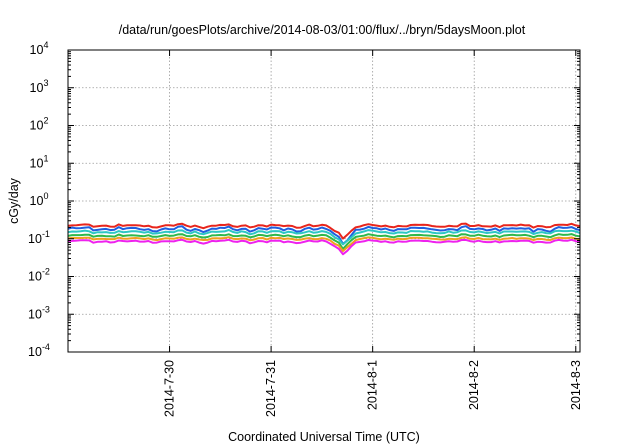 This screenshot has height=448, width=640. I want to click on y-tick-label: 10¹, so click(39, 161).